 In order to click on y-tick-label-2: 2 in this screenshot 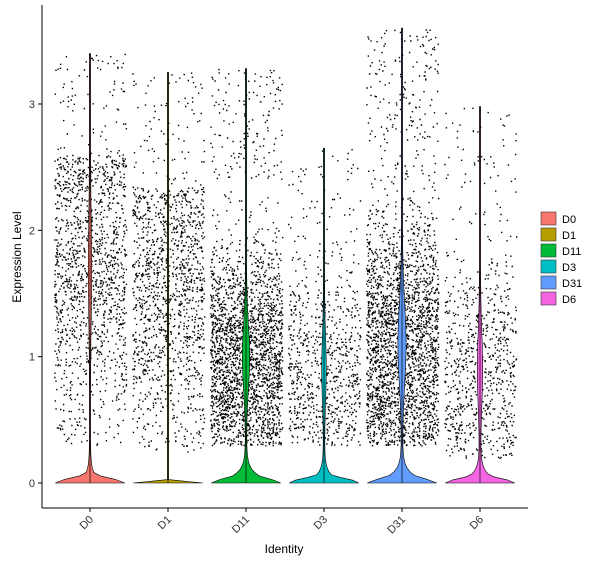, I will do `click(32, 231)`.